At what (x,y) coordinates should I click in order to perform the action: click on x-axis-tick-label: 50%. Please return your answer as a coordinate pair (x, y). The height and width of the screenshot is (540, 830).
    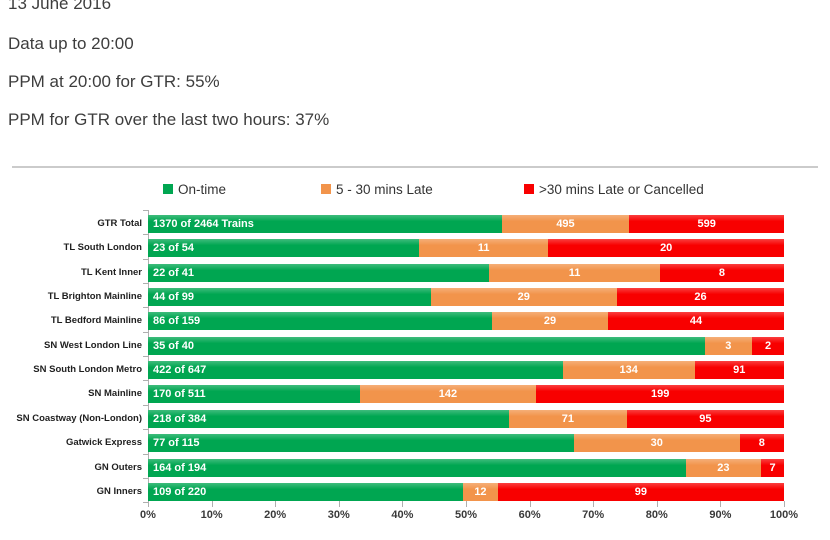
    Looking at the image, I should click on (466, 515).